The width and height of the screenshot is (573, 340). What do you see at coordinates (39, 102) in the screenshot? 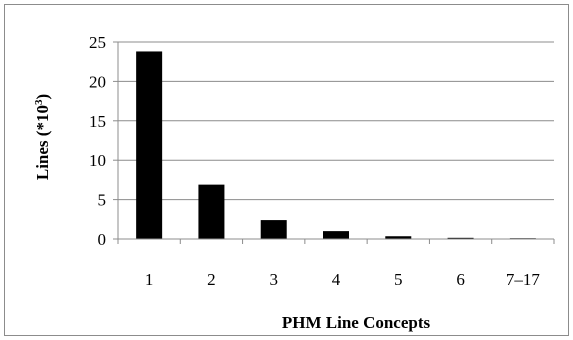
I see `y-axis-title-superscript: 3` at bounding box center [39, 102].